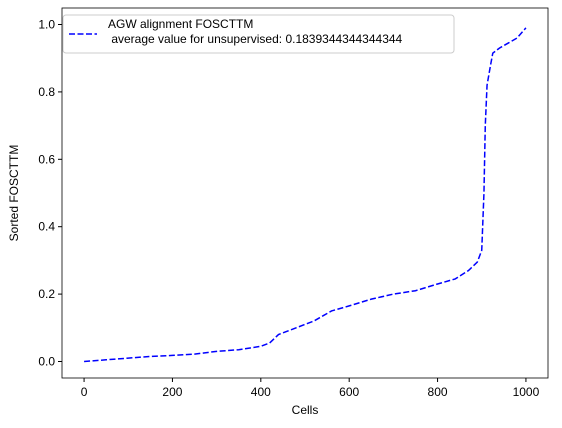 The height and width of the screenshot is (428, 562). Describe the element at coordinates (14, 193) in the screenshot. I see `y-axis-label: Sorted FOSCTTM` at that location.